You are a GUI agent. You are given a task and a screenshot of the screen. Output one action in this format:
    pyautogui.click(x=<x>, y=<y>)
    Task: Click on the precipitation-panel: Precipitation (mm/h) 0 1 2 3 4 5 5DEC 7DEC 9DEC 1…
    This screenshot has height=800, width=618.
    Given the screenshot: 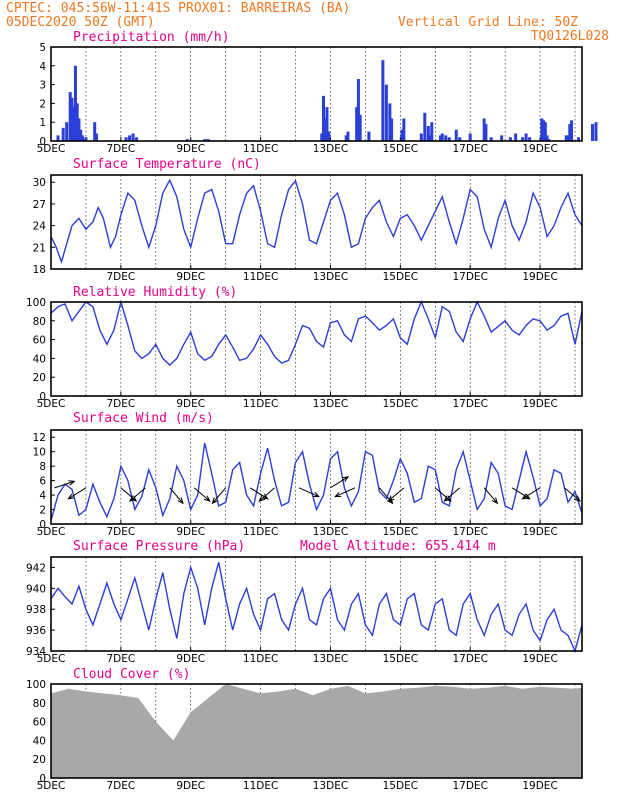 What is the action you would take?
    pyautogui.click(x=317, y=92)
    